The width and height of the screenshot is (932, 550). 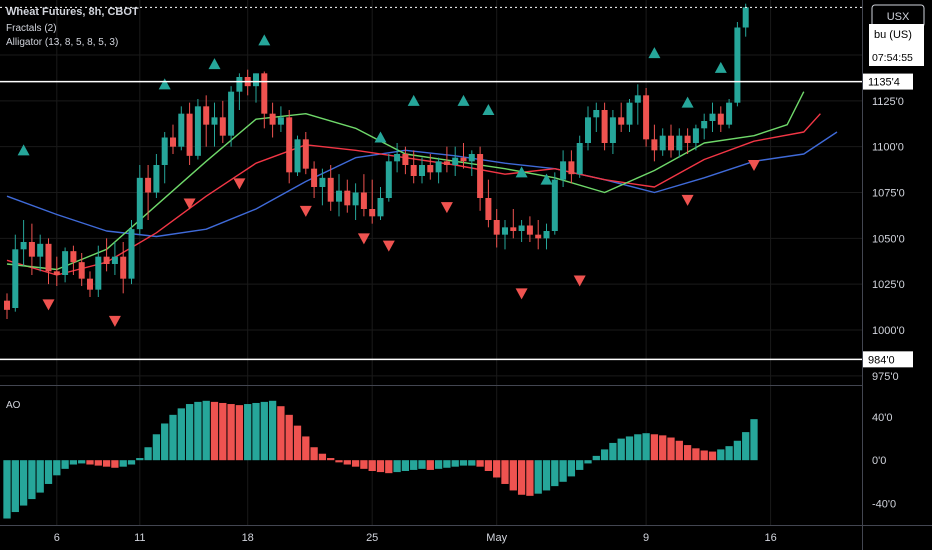 What do you see at coordinates (885, 377) in the screenshot?
I see `price-tick-label: 975'0` at bounding box center [885, 377].